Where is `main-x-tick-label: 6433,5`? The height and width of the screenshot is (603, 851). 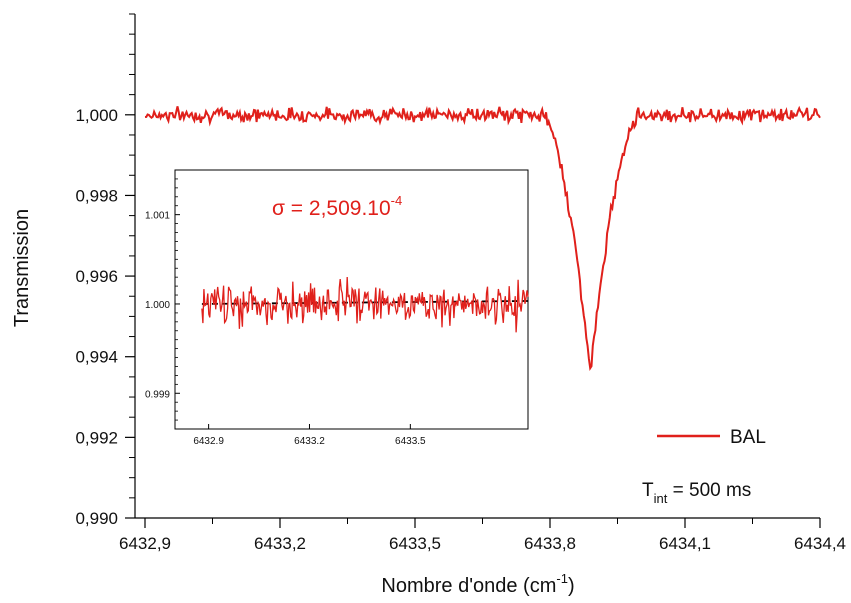
main-x-tick-label: 6433,5 is located at coordinates (415, 543).